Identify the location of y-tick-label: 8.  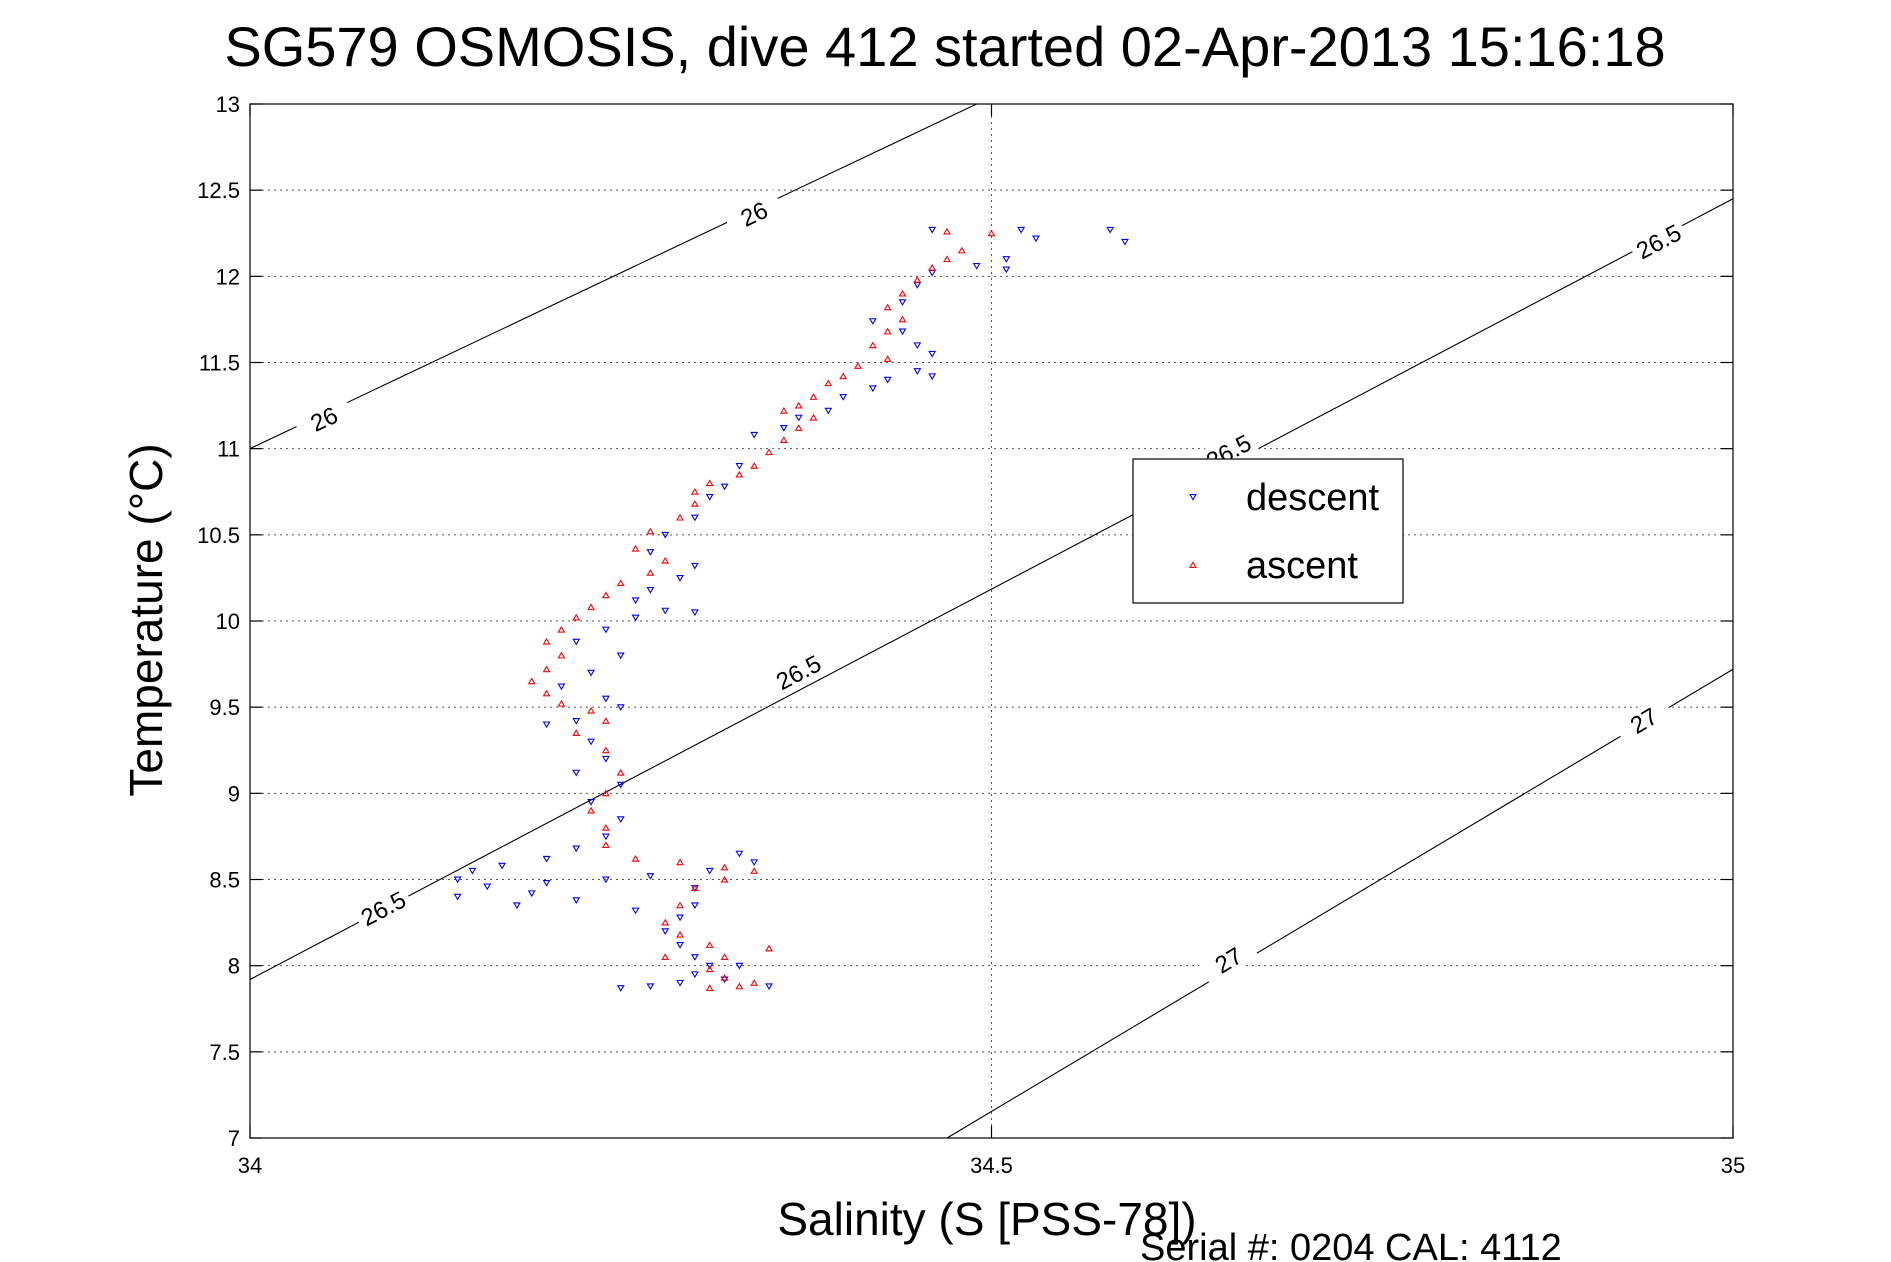
(234, 966).